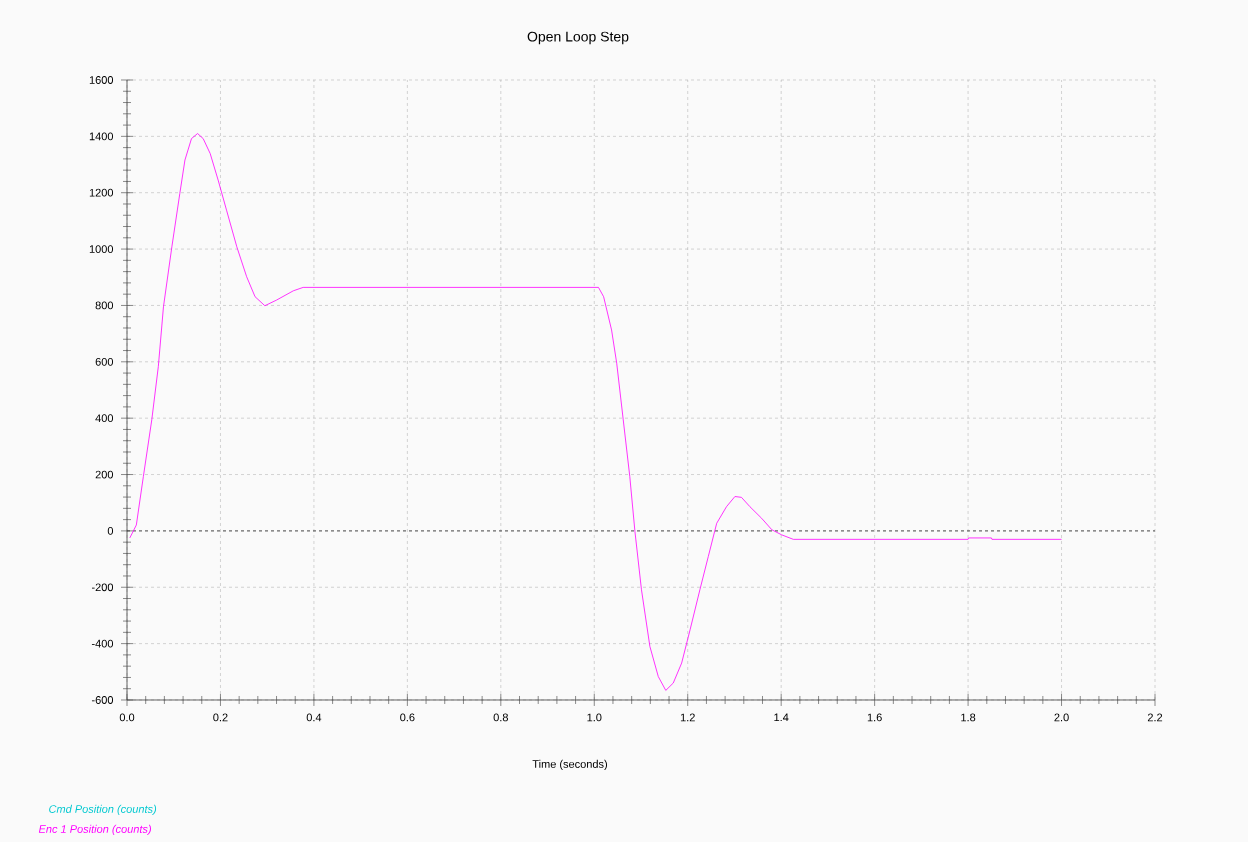 The image size is (1248, 842). Describe the element at coordinates (594, 717) in the screenshot. I see `x-tick-label: 1.0` at that location.